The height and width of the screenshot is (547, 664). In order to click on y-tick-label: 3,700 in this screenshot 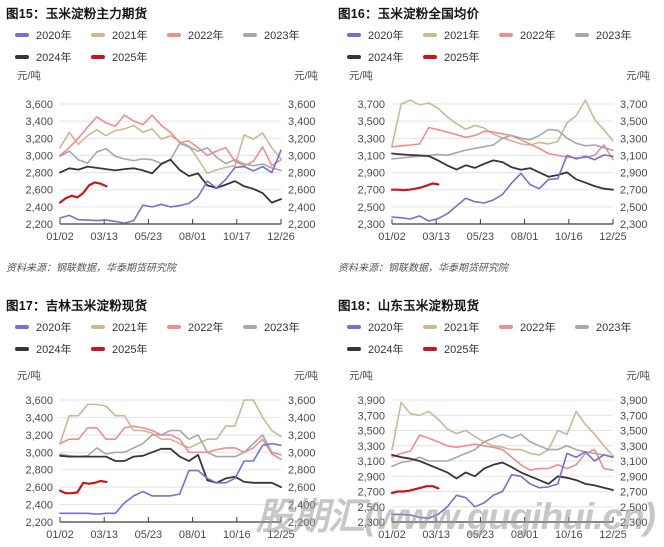, I will do `click(634, 416)`.